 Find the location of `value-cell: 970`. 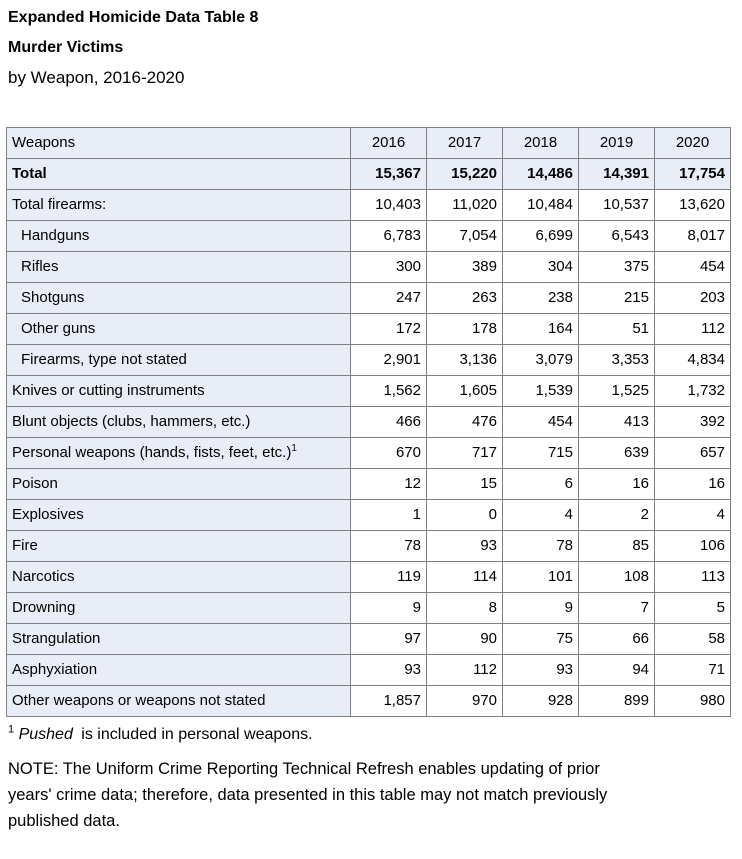

value-cell: 970 is located at coordinates (464, 701).